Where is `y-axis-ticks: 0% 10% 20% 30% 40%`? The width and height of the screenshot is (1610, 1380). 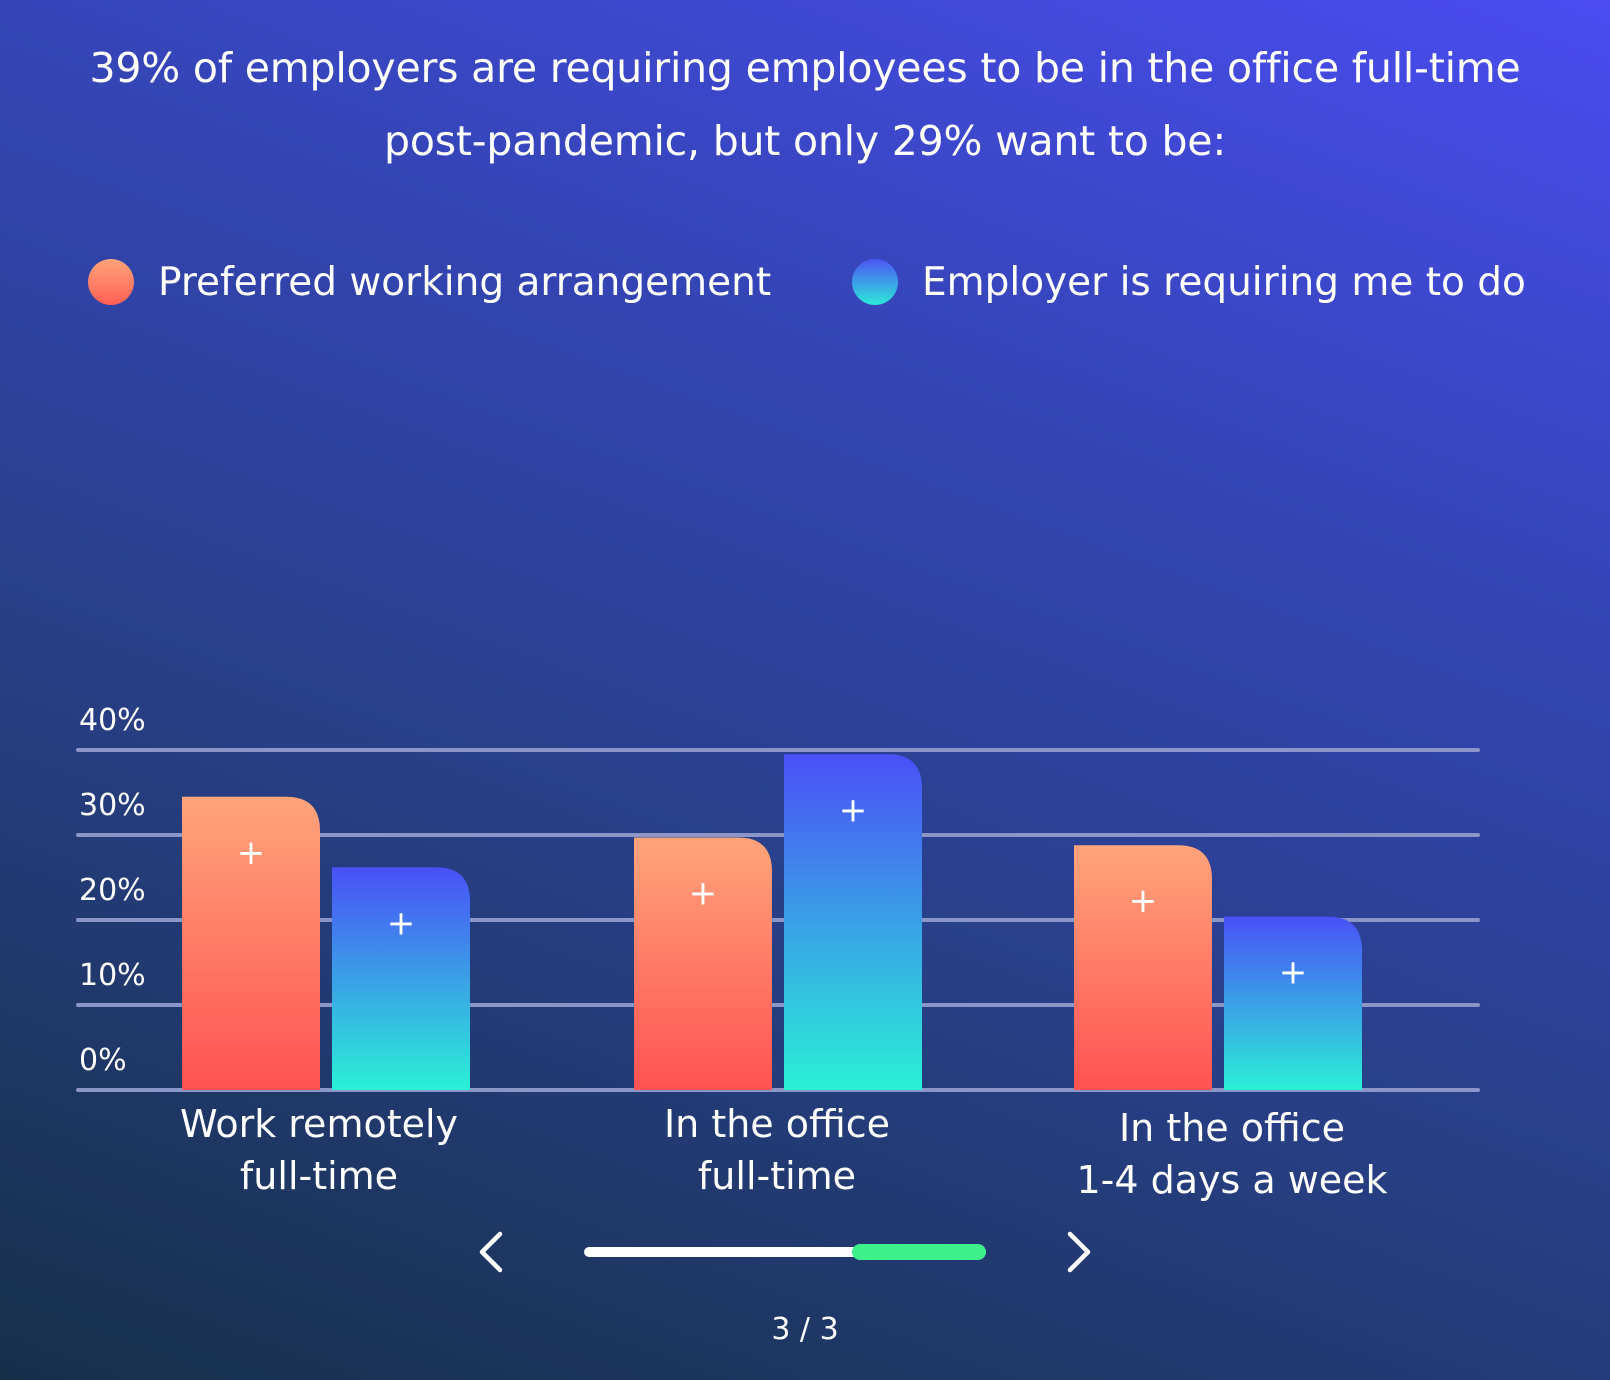
y-axis-ticks: 0% 10% 20% 30% 40% is located at coordinates (112, 890).